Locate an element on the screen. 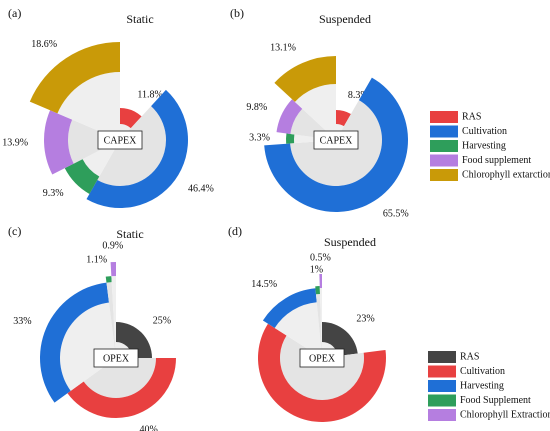 This screenshot has height=431, width=550. value-label: 0.9% is located at coordinates (112, 245).